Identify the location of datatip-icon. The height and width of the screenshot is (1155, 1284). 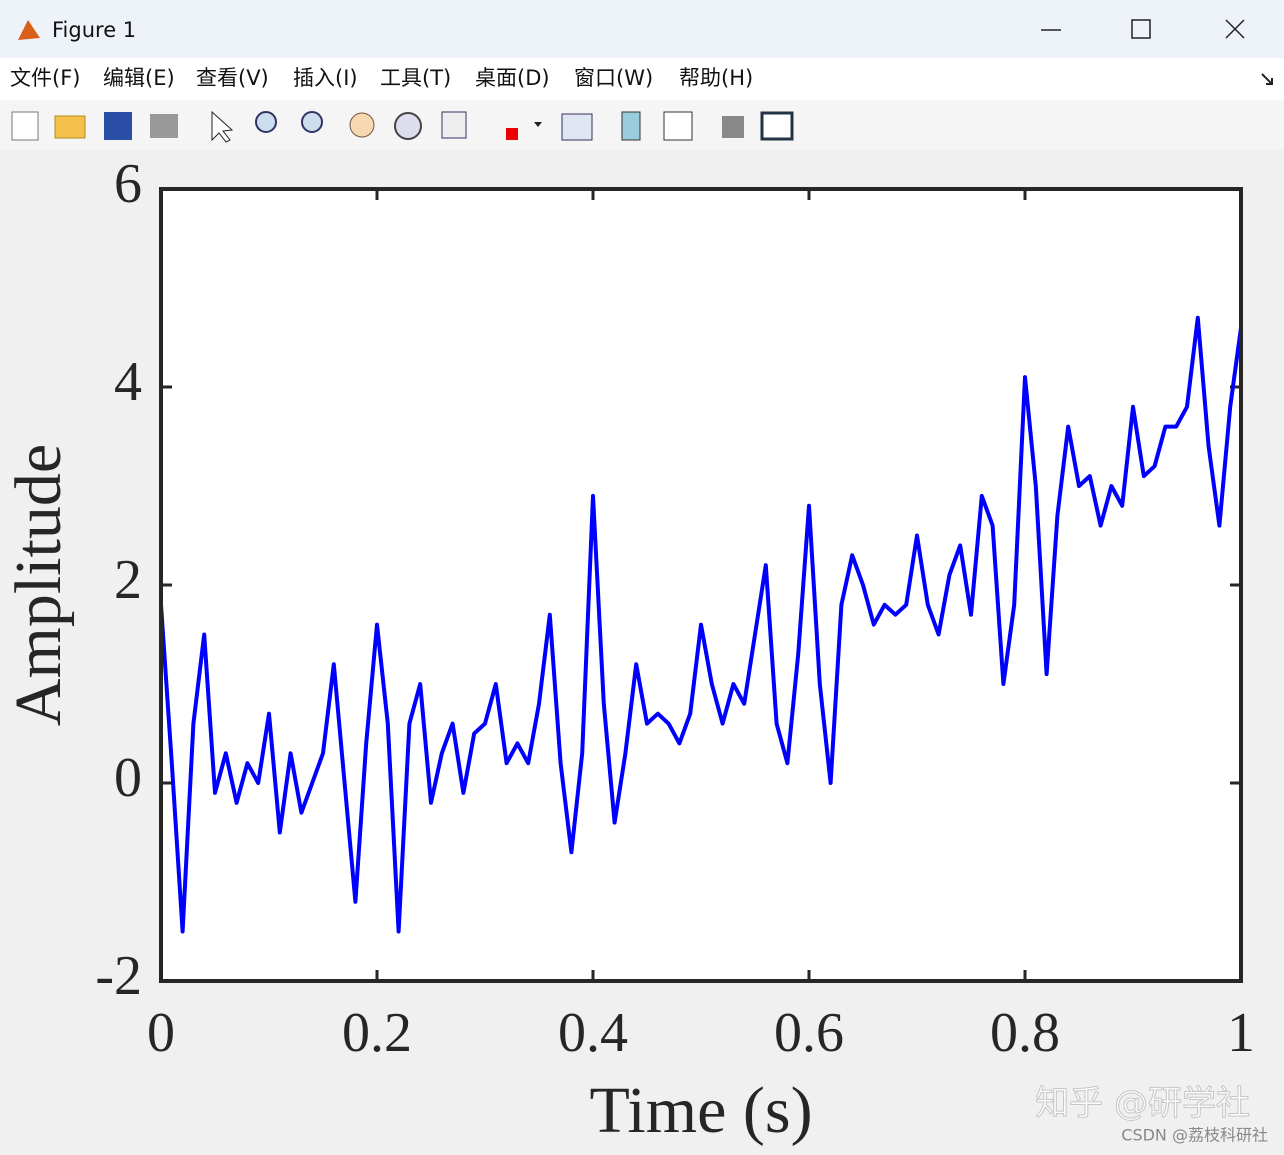
(454, 125).